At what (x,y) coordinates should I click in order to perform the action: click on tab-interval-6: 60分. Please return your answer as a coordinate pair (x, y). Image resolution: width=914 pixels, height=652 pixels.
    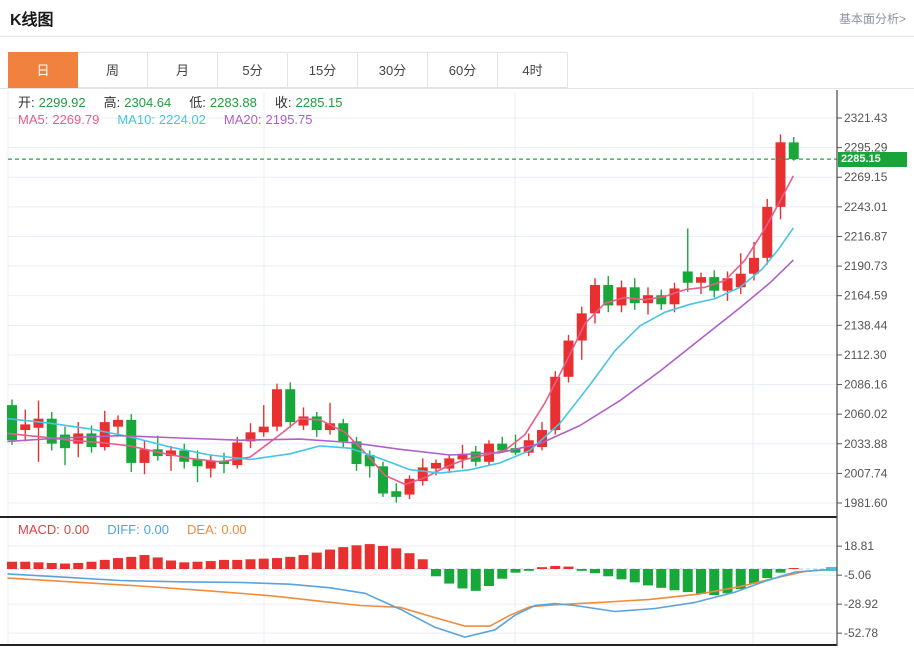
    Looking at the image, I should click on (463, 70).